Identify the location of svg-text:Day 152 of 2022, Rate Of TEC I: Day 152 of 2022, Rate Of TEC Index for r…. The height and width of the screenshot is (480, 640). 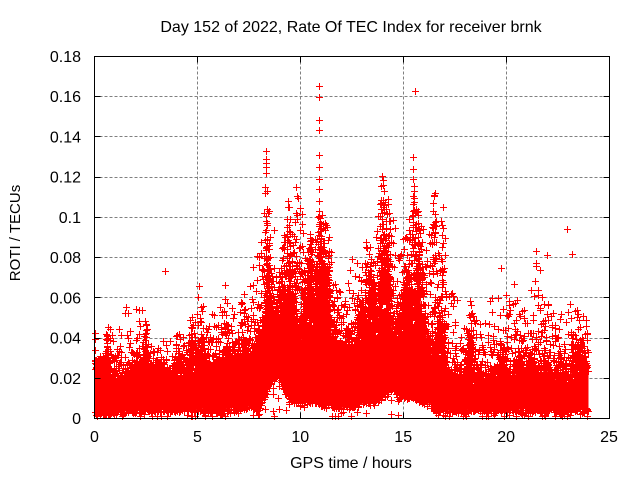
(351, 27).